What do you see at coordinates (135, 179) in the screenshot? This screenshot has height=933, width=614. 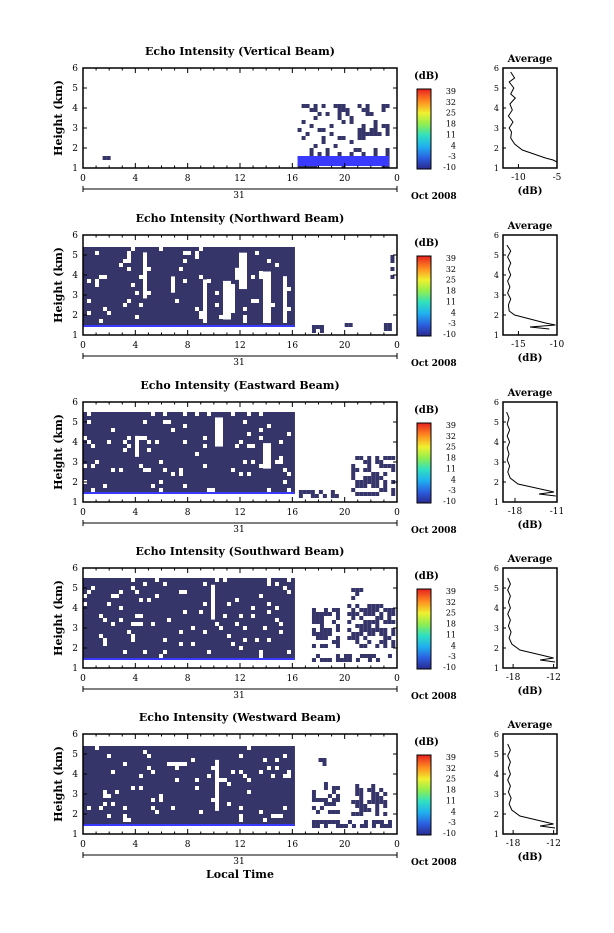 I see `x-tick-label: 4` at bounding box center [135, 179].